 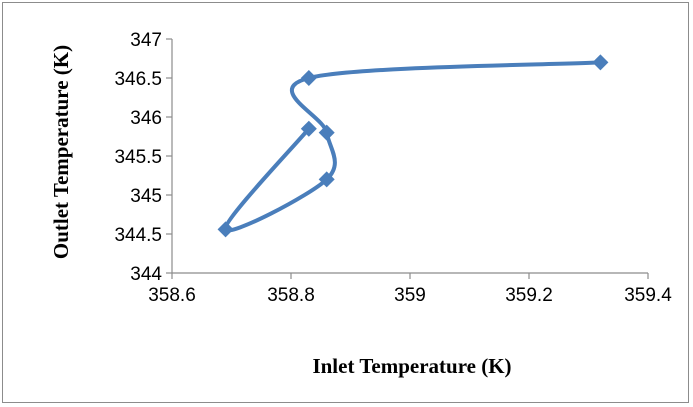 I want to click on y-ticks: 344 344.5 345 345.5 346 346.5 347, so click(x=143, y=157).